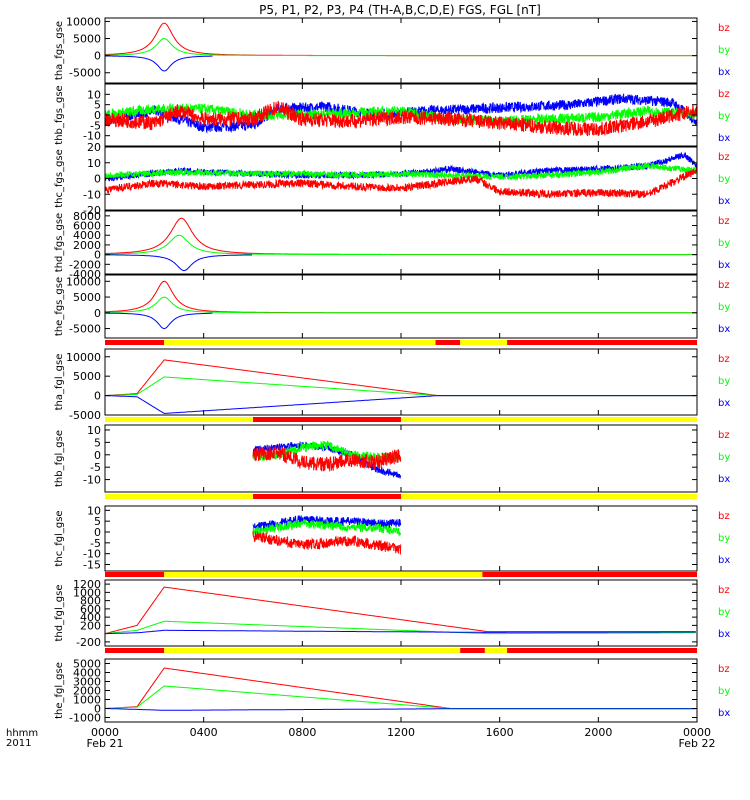 The height and width of the screenshot is (800, 750). What do you see at coordinates (90, 601) in the screenshot?
I see `y-tick-label: 800` at bounding box center [90, 601].